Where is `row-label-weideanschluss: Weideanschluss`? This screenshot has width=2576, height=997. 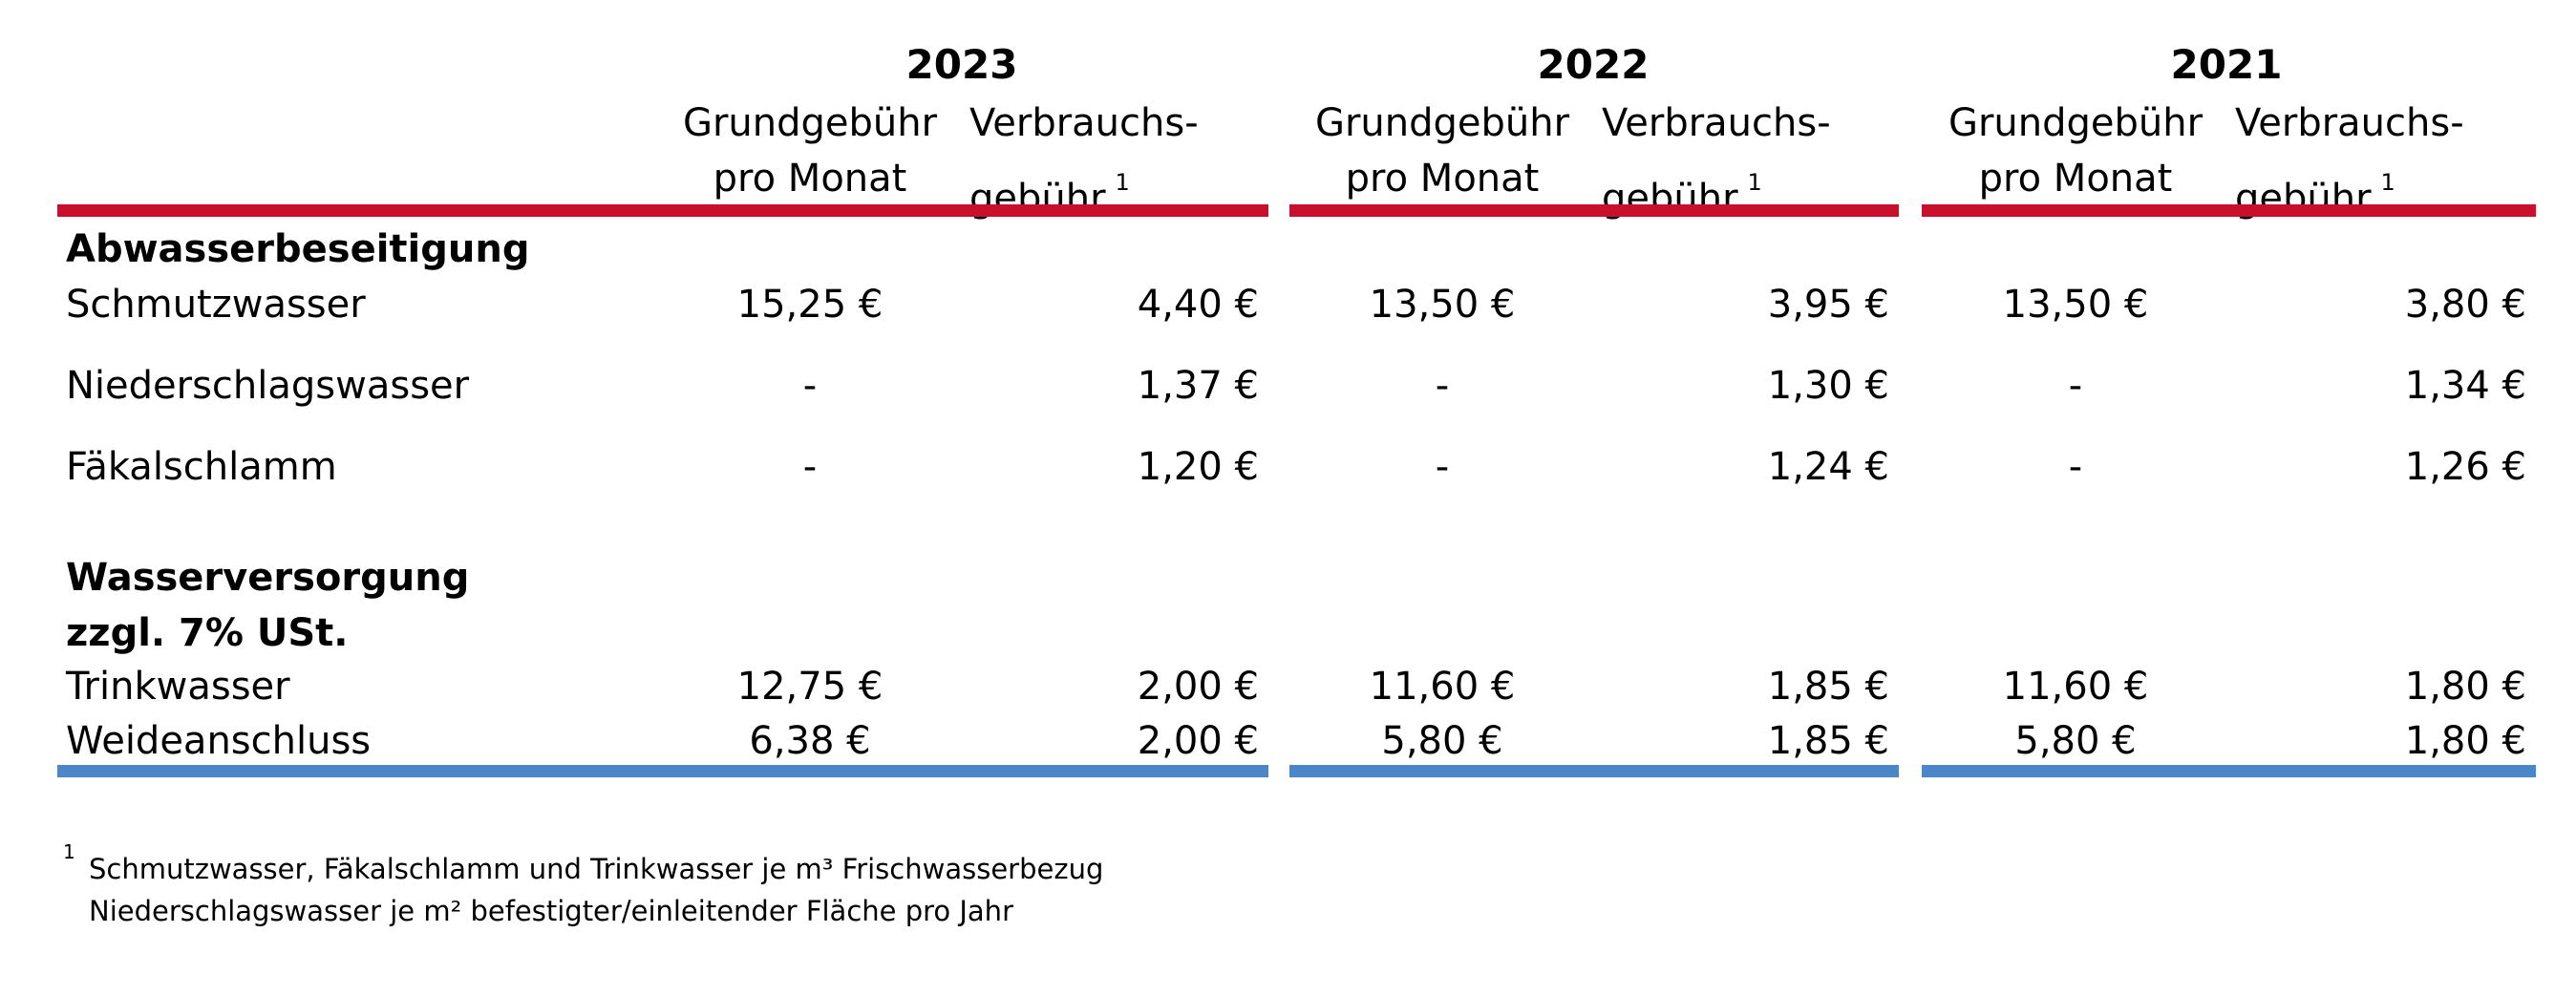
row-label-weideanschluss: Weideanschluss is located at coordinates (219, 741).